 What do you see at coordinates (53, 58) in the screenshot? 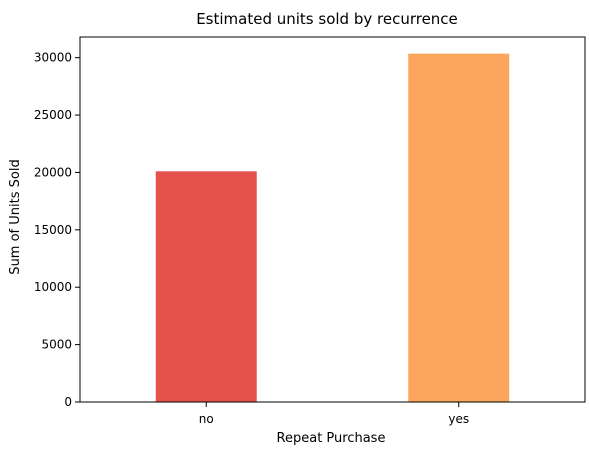
I see `y-tick-label-30000: 30000` at bounding box center [53, 58].